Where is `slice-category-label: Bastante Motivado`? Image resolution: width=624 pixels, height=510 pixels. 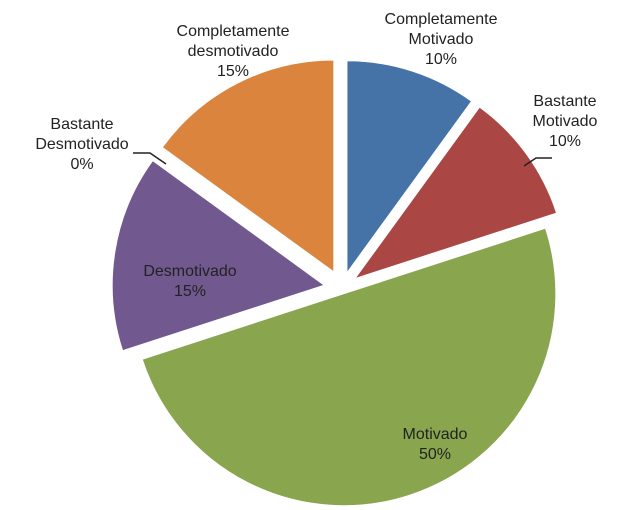 slice-category-label: Bastante Motivado is located at coordinates (565, 111).